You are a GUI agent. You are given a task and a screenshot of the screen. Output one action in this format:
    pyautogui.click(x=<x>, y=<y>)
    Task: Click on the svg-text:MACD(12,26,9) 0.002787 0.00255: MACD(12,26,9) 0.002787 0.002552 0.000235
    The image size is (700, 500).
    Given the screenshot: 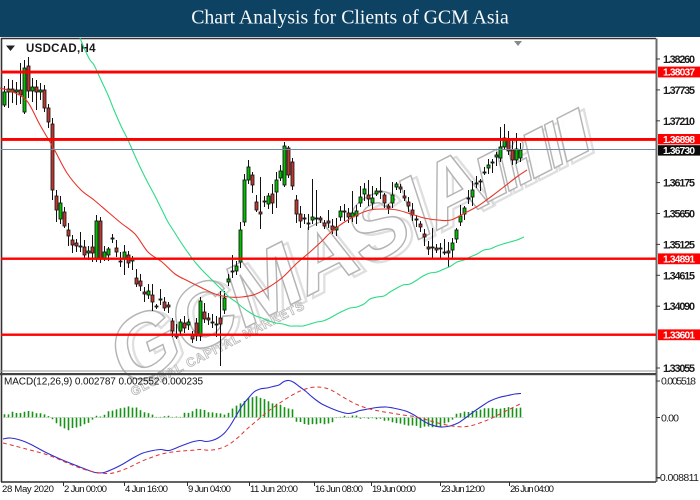 What is the action you would take?
    pyautogui.click(x=103, y=382)
    